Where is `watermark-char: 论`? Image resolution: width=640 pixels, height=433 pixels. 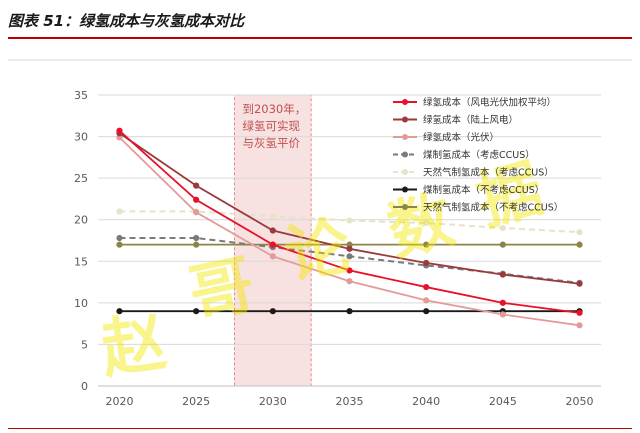 watermark-char: 论 is located at coordinates (318, 251).